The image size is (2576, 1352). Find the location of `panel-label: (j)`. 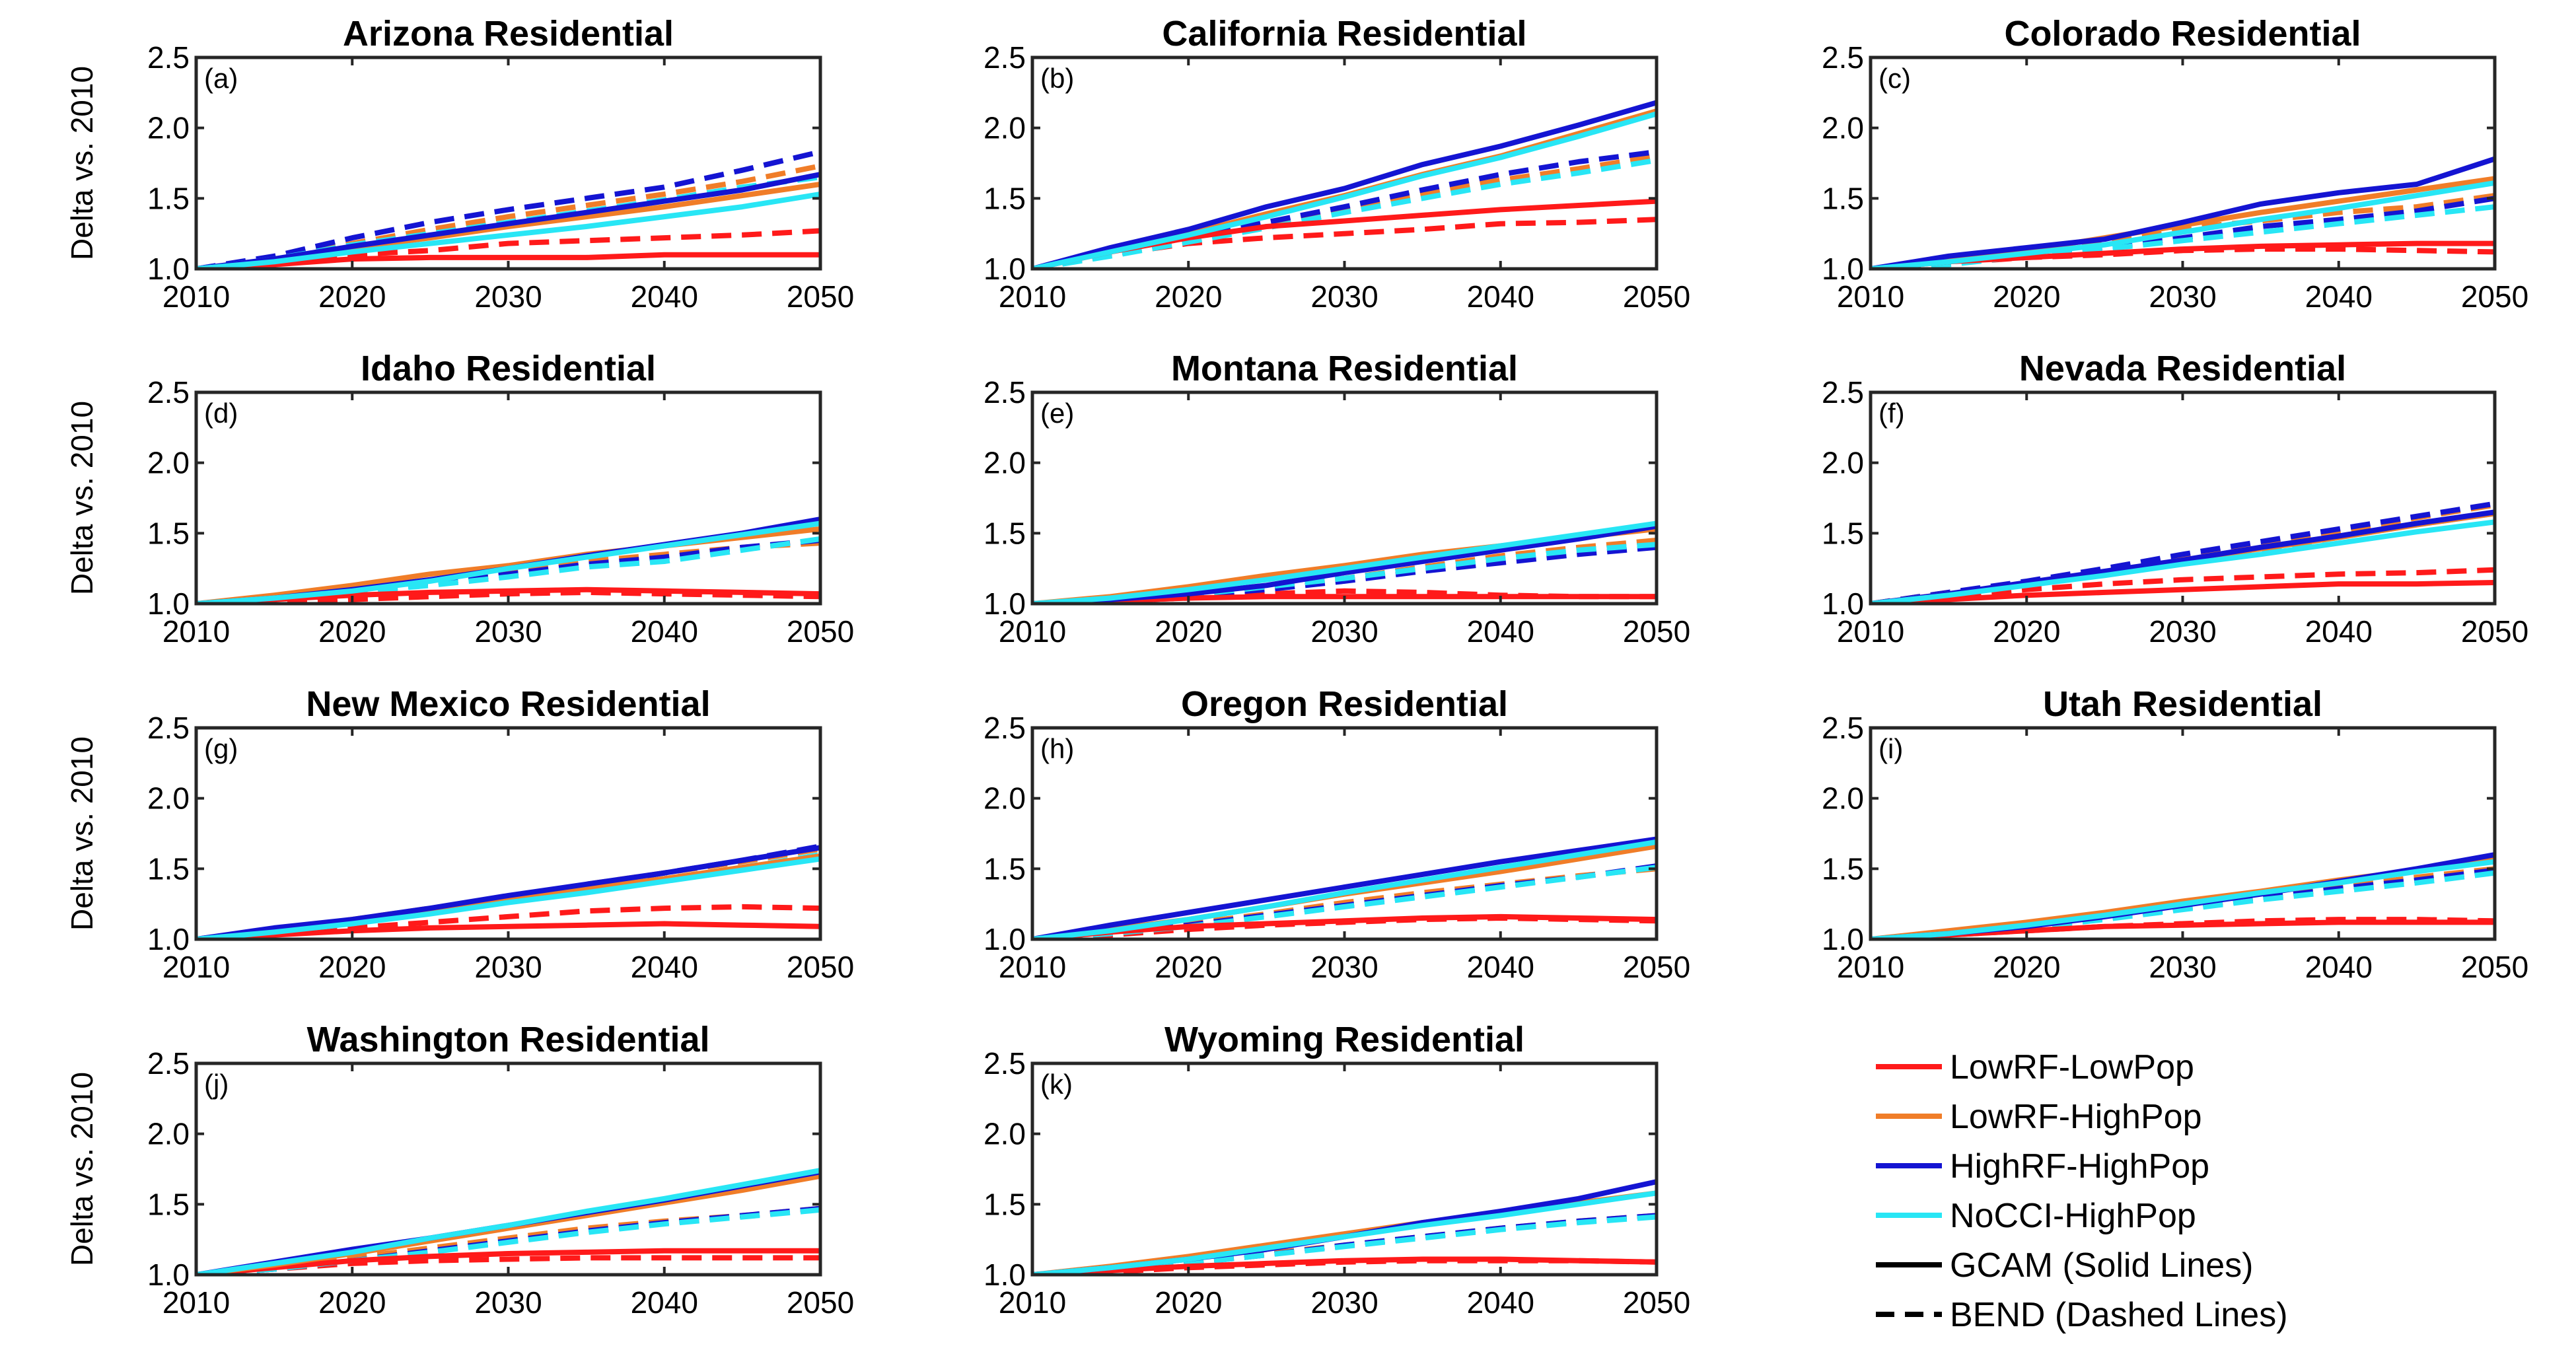

panel-label: (j) is located at coordinates (216, 1084).